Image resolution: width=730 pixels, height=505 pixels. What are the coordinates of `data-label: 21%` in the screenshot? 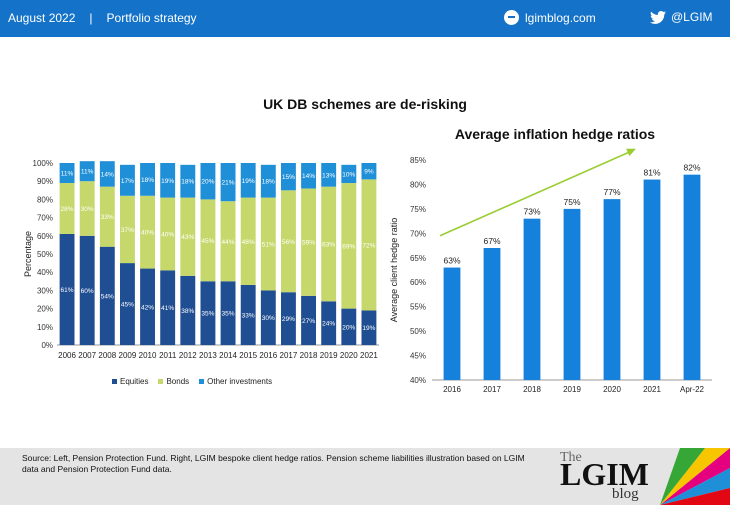 It's located at (228, 183).